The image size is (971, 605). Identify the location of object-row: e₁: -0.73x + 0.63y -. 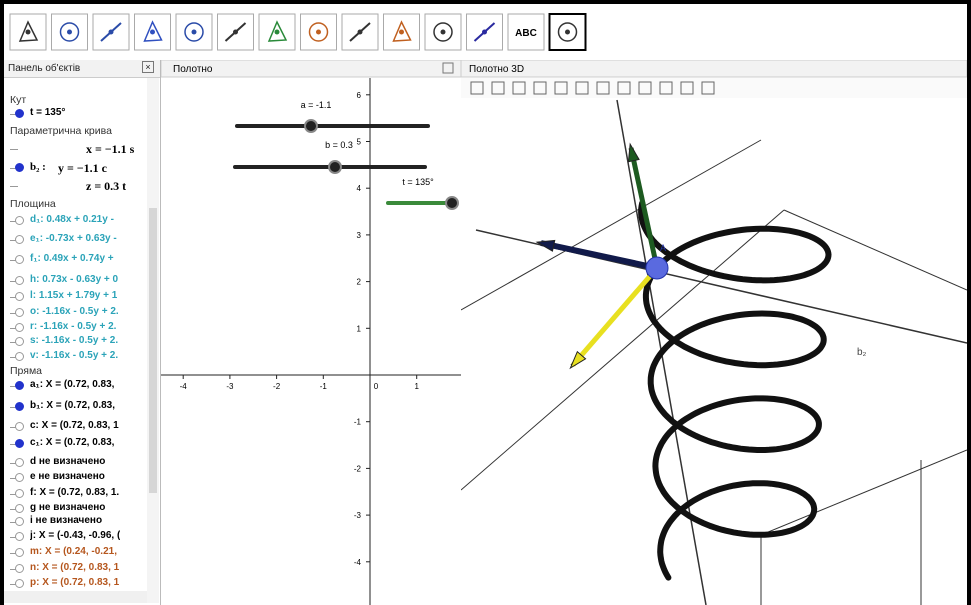
(73, 238).